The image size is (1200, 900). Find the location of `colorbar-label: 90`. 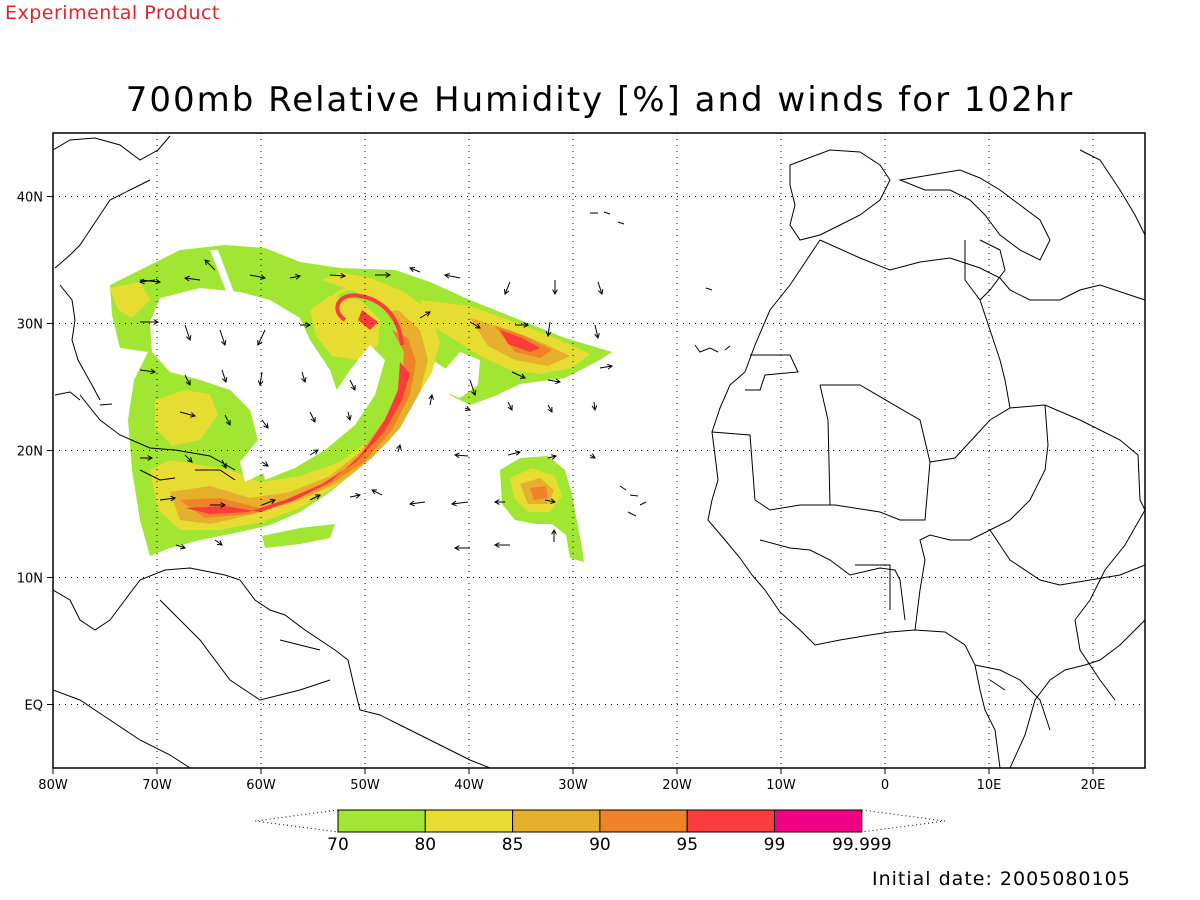

colorbar-label: 90 is located at coordinates (600, 845).